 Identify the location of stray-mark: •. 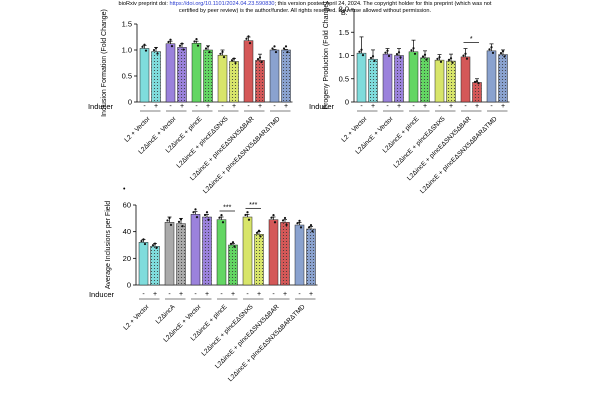
(124, 189).